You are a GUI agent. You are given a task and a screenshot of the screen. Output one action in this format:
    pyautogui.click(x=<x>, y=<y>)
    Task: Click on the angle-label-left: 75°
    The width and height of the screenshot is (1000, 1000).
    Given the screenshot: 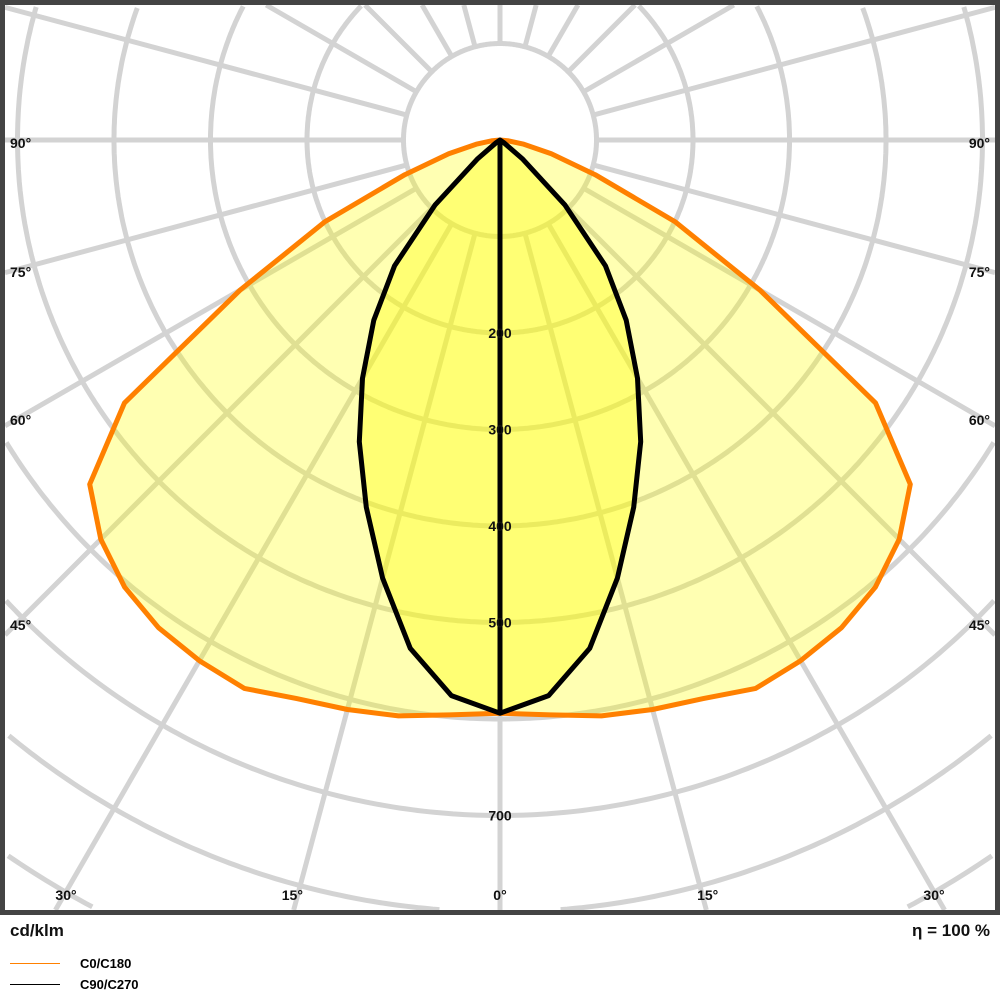 What is the action you would take?
    pyautogui.click(x=20, y=272)
    